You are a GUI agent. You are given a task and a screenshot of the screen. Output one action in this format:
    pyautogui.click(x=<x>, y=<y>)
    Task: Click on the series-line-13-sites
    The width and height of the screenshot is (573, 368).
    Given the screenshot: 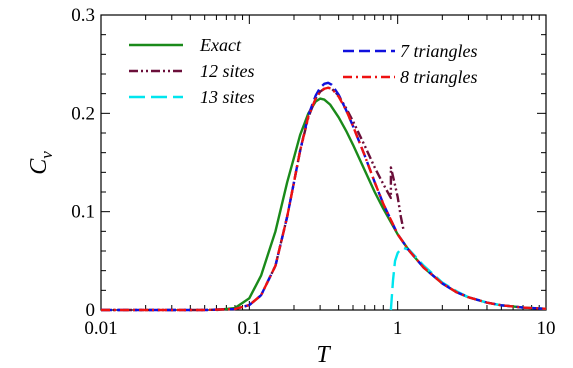 What is the action you would take?
    pyautogui.click(x=468, y=278)
    